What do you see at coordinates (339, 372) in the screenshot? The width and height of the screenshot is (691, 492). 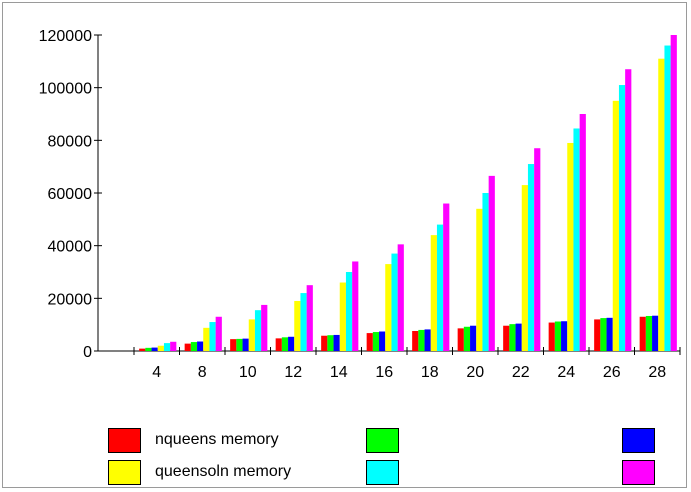 I see `x-tick-label: 14` at bounding box center [339, 372].